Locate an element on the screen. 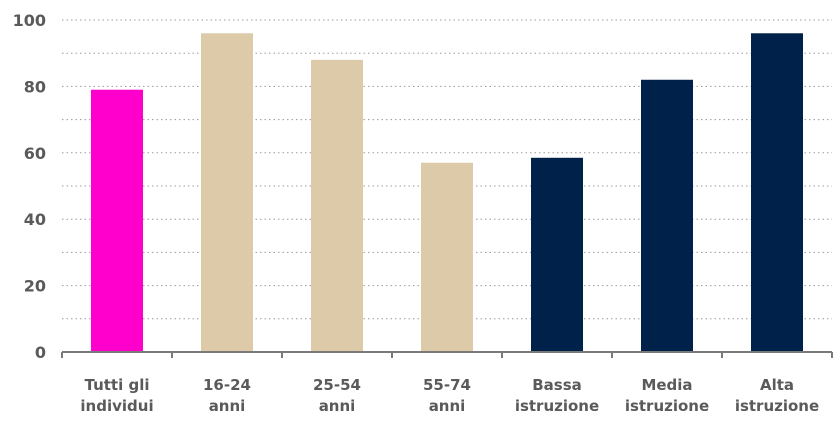 Image resolution: width=840 pixels, height=421 pixels. category-label-5: Media istruzione is located at coordinates (667, 395).